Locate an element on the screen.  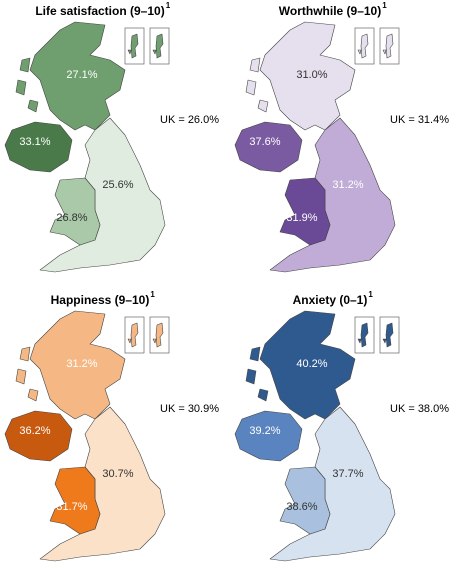
region-value-label: 38.6% is located at coordinates (301, 507).